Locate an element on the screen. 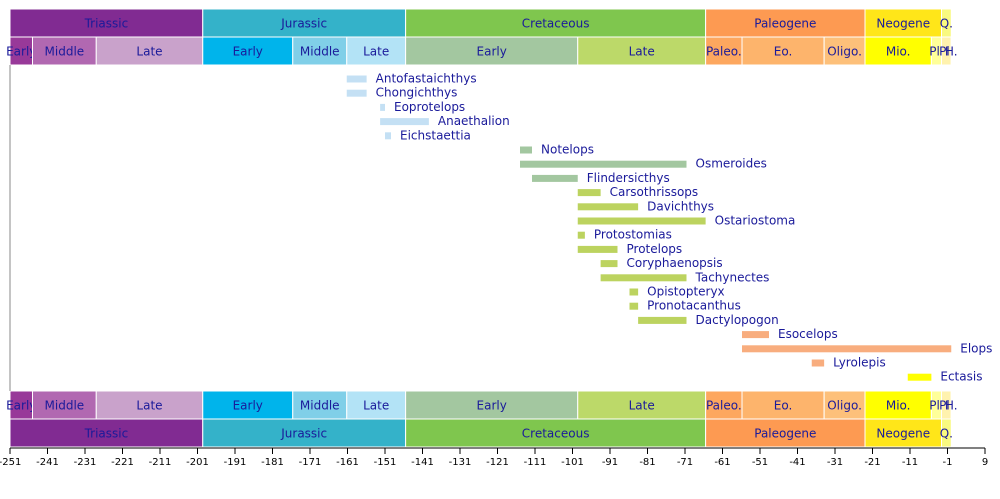 The image size is (1000, 499). x-tick-label: -91 is located at coordinates (610, 462).